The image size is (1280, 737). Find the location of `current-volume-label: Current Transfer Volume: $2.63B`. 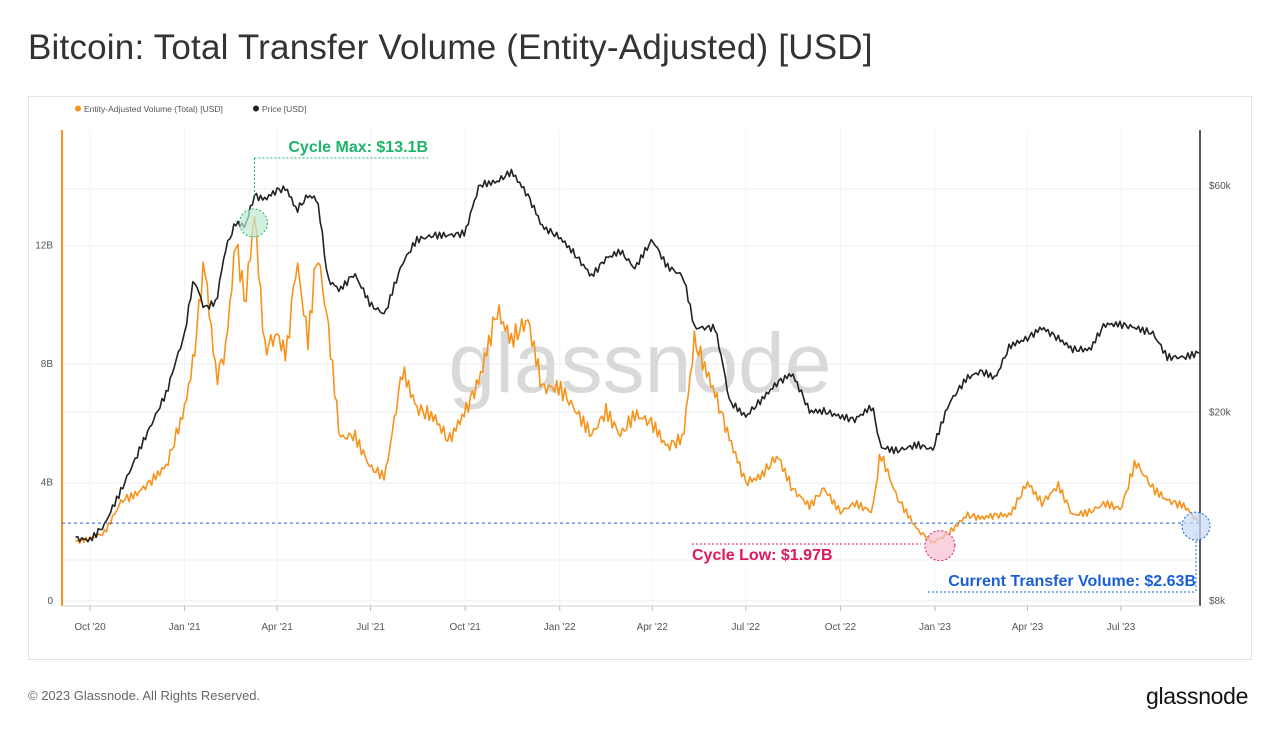

current-volume-label: Current Transfer Volume: $2.63B is located at coordinates (1072, 581).